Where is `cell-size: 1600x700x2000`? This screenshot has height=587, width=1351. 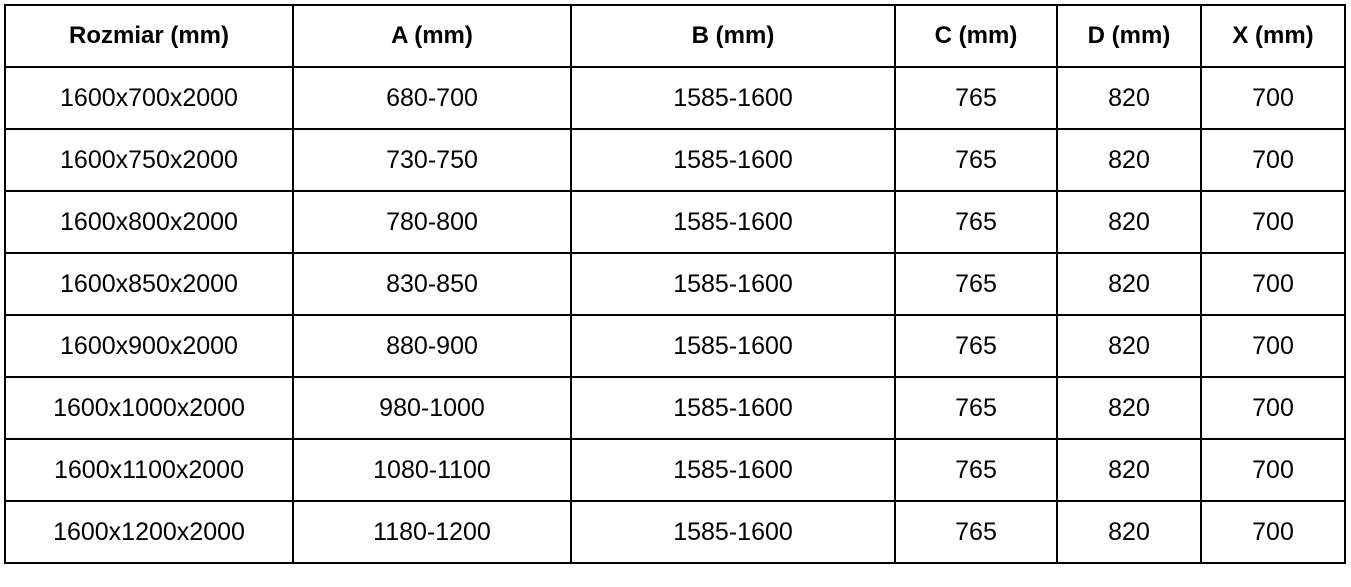 cell-size: 1600x700x2000 is located at coordinates (149, 98).